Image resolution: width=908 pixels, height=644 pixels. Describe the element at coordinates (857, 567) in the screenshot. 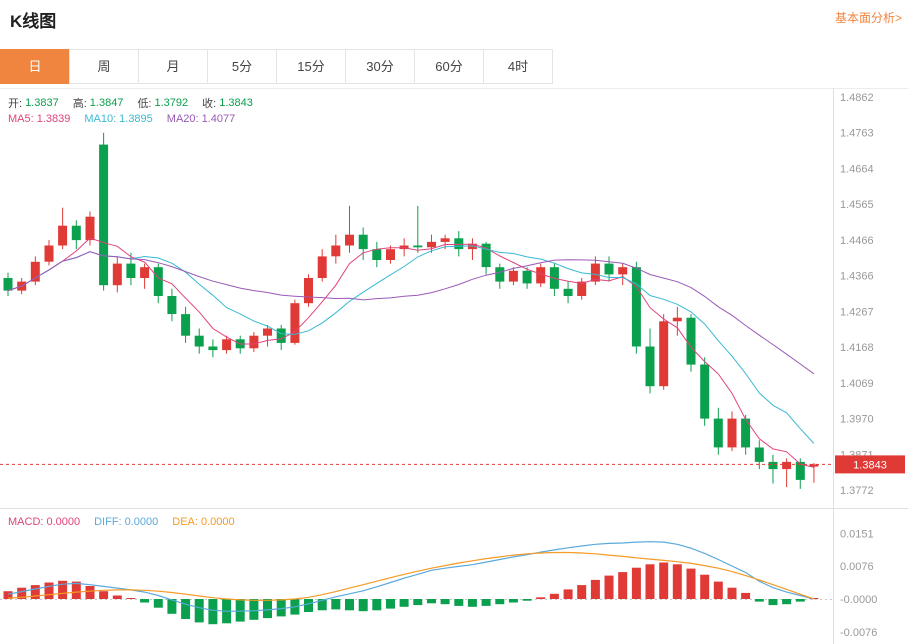

I see `svg-text: 0.0076` at that location.